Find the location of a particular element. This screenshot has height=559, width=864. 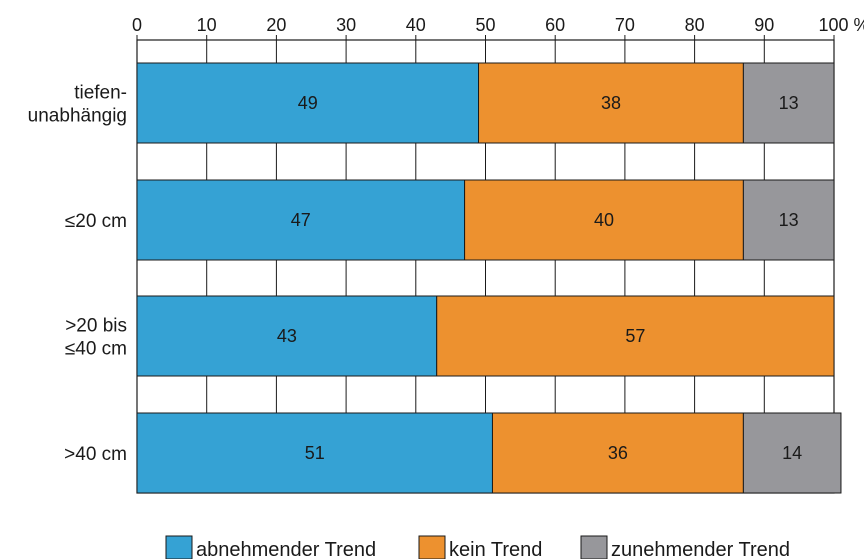

x-tick-label: 100 % is located at coordinates (841, 25).